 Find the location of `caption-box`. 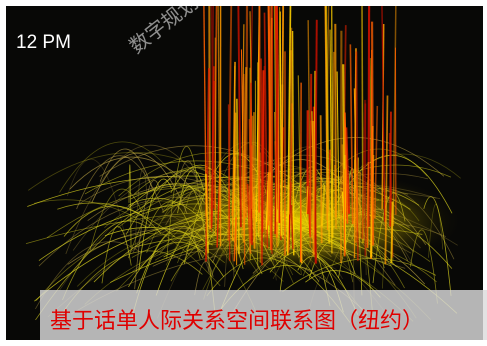

caption-box is located at coordinates (263, 315).